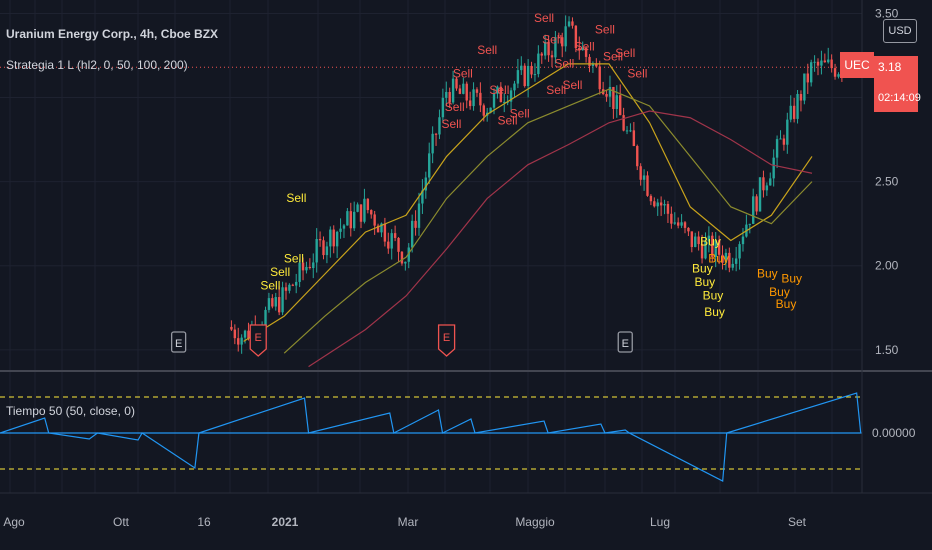 This screenshot has height=550, width=932. I want to click on oscillator-label: Tiempo 50 (50, close, 0), so click(70, 411).